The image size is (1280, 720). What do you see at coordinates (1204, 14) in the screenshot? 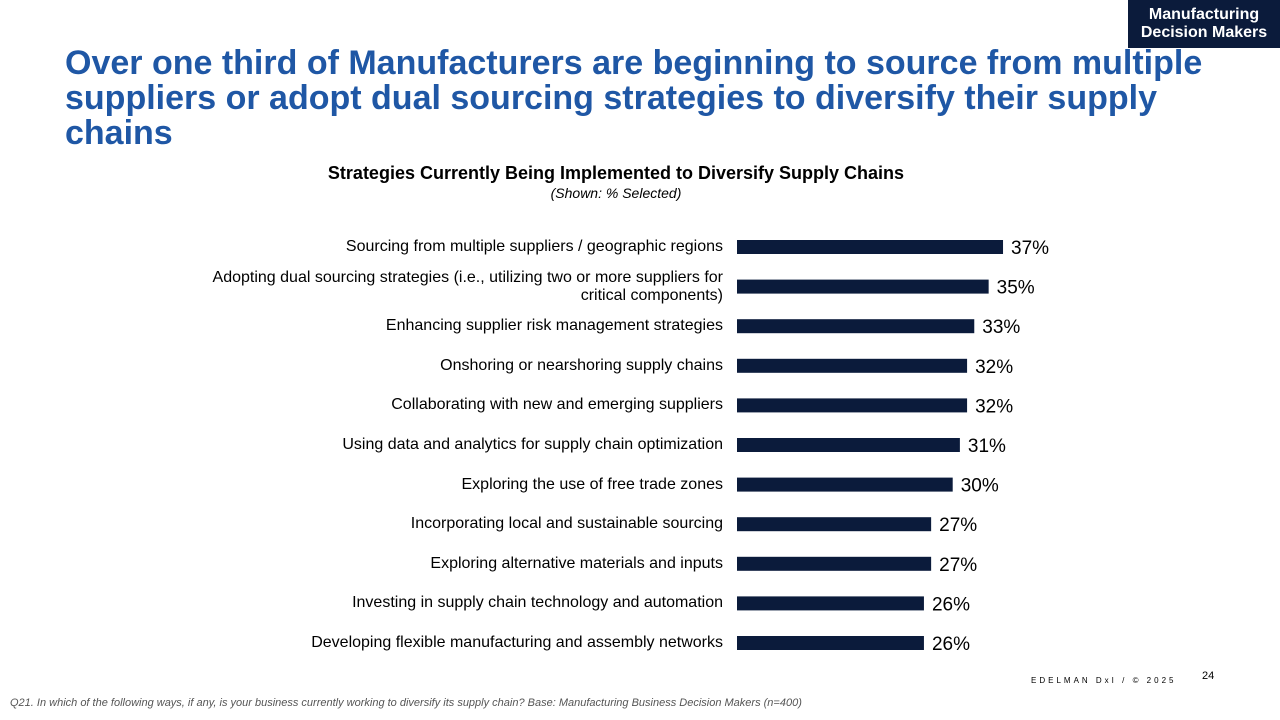
I see `badge-line-1: Manufacturing` at bounding box center [1204, 14].